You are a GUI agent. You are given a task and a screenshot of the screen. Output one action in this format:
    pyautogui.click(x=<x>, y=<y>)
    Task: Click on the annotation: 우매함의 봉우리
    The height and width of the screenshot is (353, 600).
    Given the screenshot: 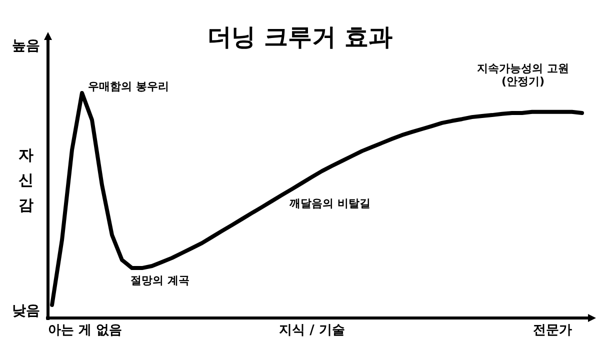 What is the action you would take?
    pyautogui.click(x=128, y=86)
    